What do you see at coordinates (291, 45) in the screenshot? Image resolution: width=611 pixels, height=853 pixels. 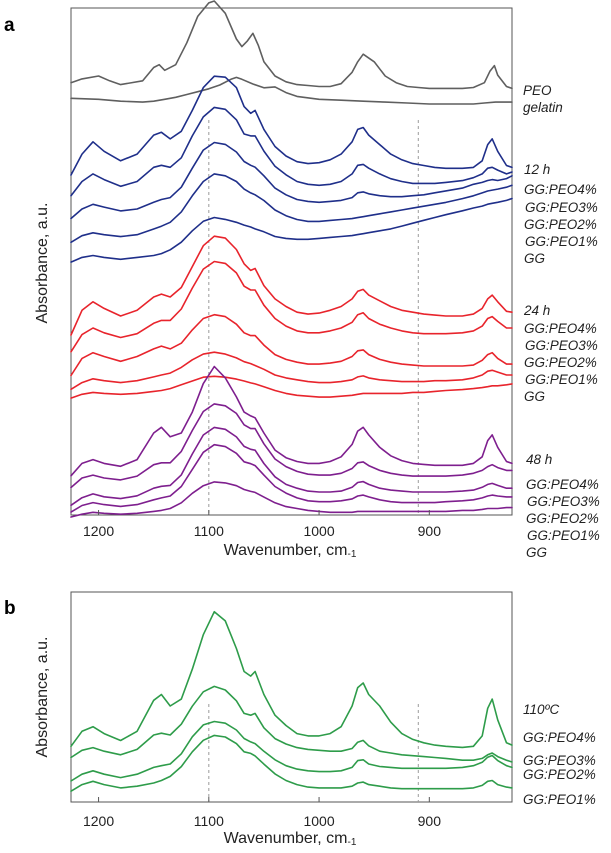 I see `series-peo` at bounding box center [291, 45].